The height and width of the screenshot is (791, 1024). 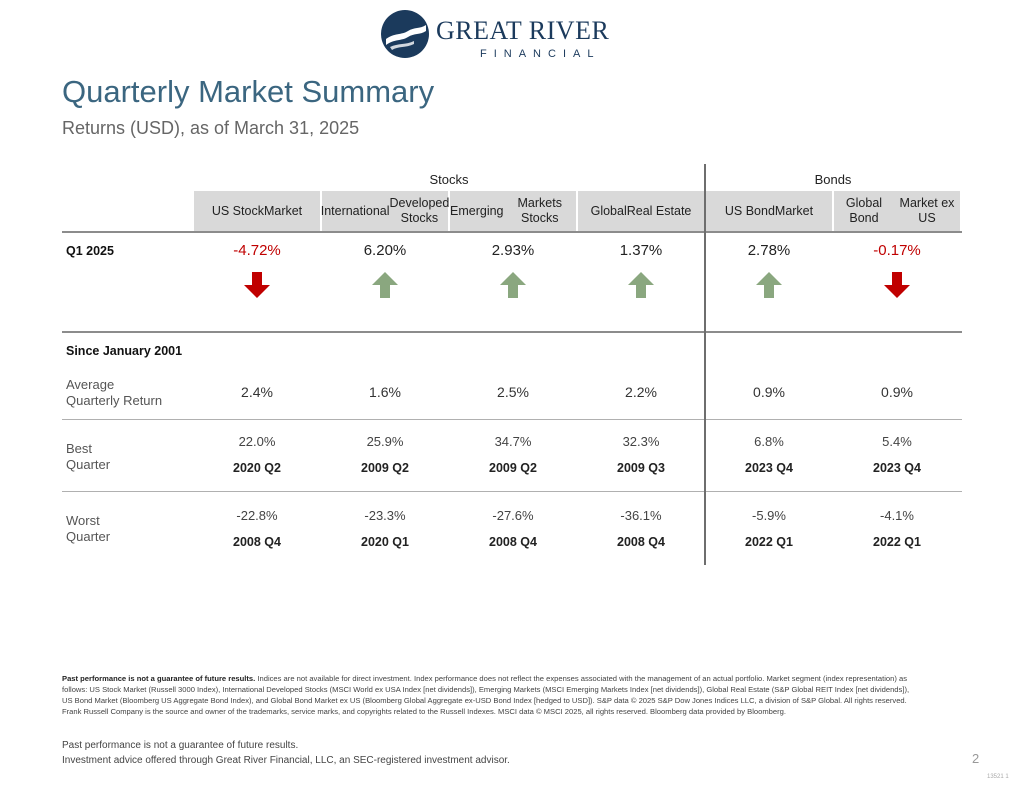 What do you see at coordinates (641, 468) in the screenshot?
I see `best-quarter-date: 2009 Q3` at bounding box center [641, 468].